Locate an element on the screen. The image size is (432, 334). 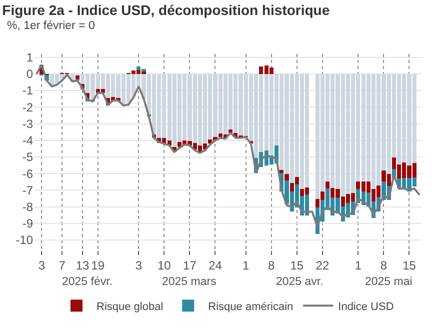
y-tick-label: -10 is located at coordinates (25, 240).